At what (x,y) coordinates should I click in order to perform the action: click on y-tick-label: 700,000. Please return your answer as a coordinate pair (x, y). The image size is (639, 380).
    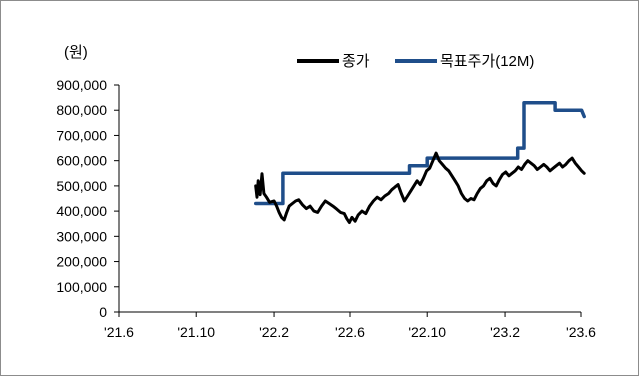
    Looking at the image, I should click on (81, 135).